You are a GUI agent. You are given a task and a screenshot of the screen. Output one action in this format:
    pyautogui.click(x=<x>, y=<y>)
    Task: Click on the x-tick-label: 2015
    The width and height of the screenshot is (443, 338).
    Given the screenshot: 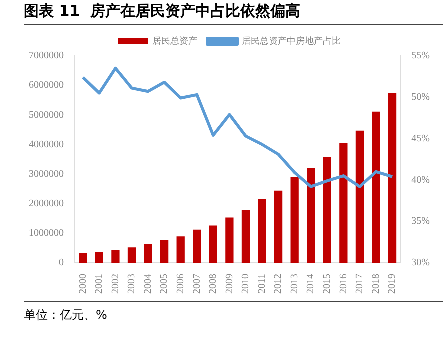 What is the action you would take?
    pyautogui.click(x=328, y=284)
    